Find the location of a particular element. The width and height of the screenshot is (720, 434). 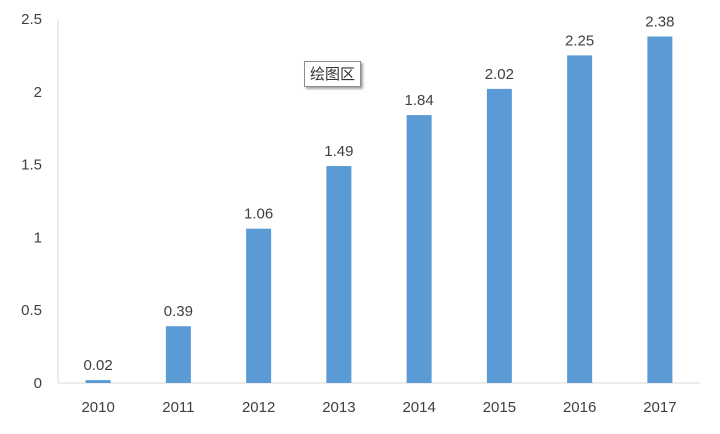

bar-2010 is located at coordinates (98, 381).